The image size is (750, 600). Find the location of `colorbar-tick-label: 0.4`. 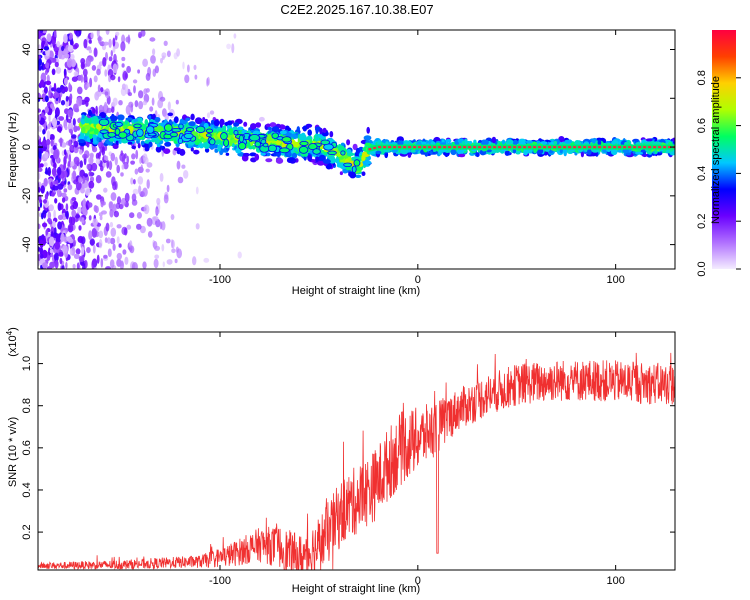

colorbar-tick-label: 0.4 is located at coordinates (702, 173).